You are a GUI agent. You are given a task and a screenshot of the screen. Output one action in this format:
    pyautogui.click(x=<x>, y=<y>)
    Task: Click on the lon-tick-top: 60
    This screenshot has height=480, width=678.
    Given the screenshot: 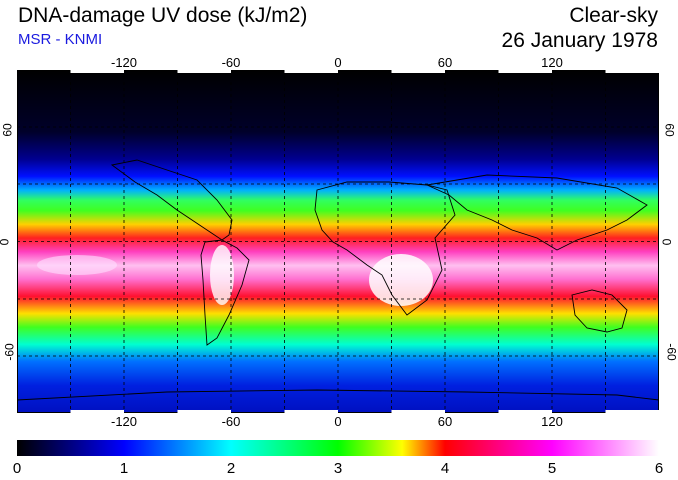 What is the action you would take?
    pyautogui.click(x=445, y=62)
    